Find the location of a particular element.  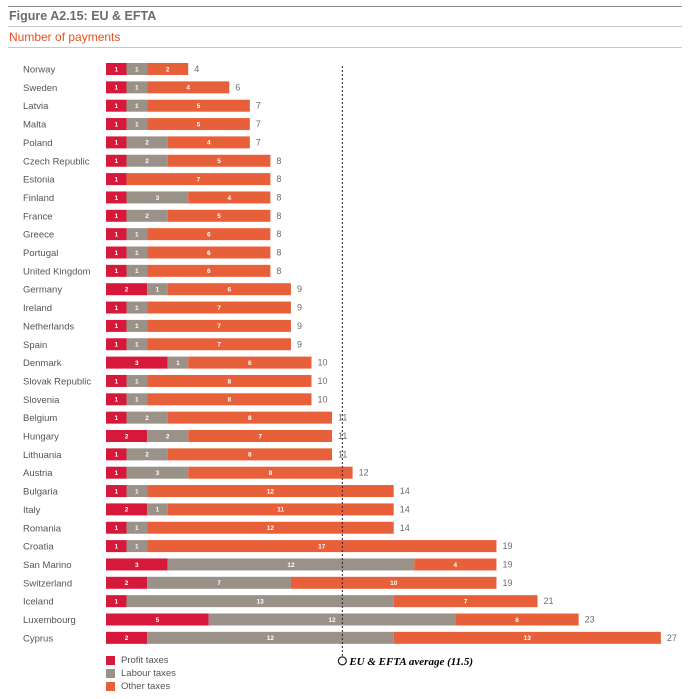

bar-total-denmark: 10 is located at coordinates (323, 363).